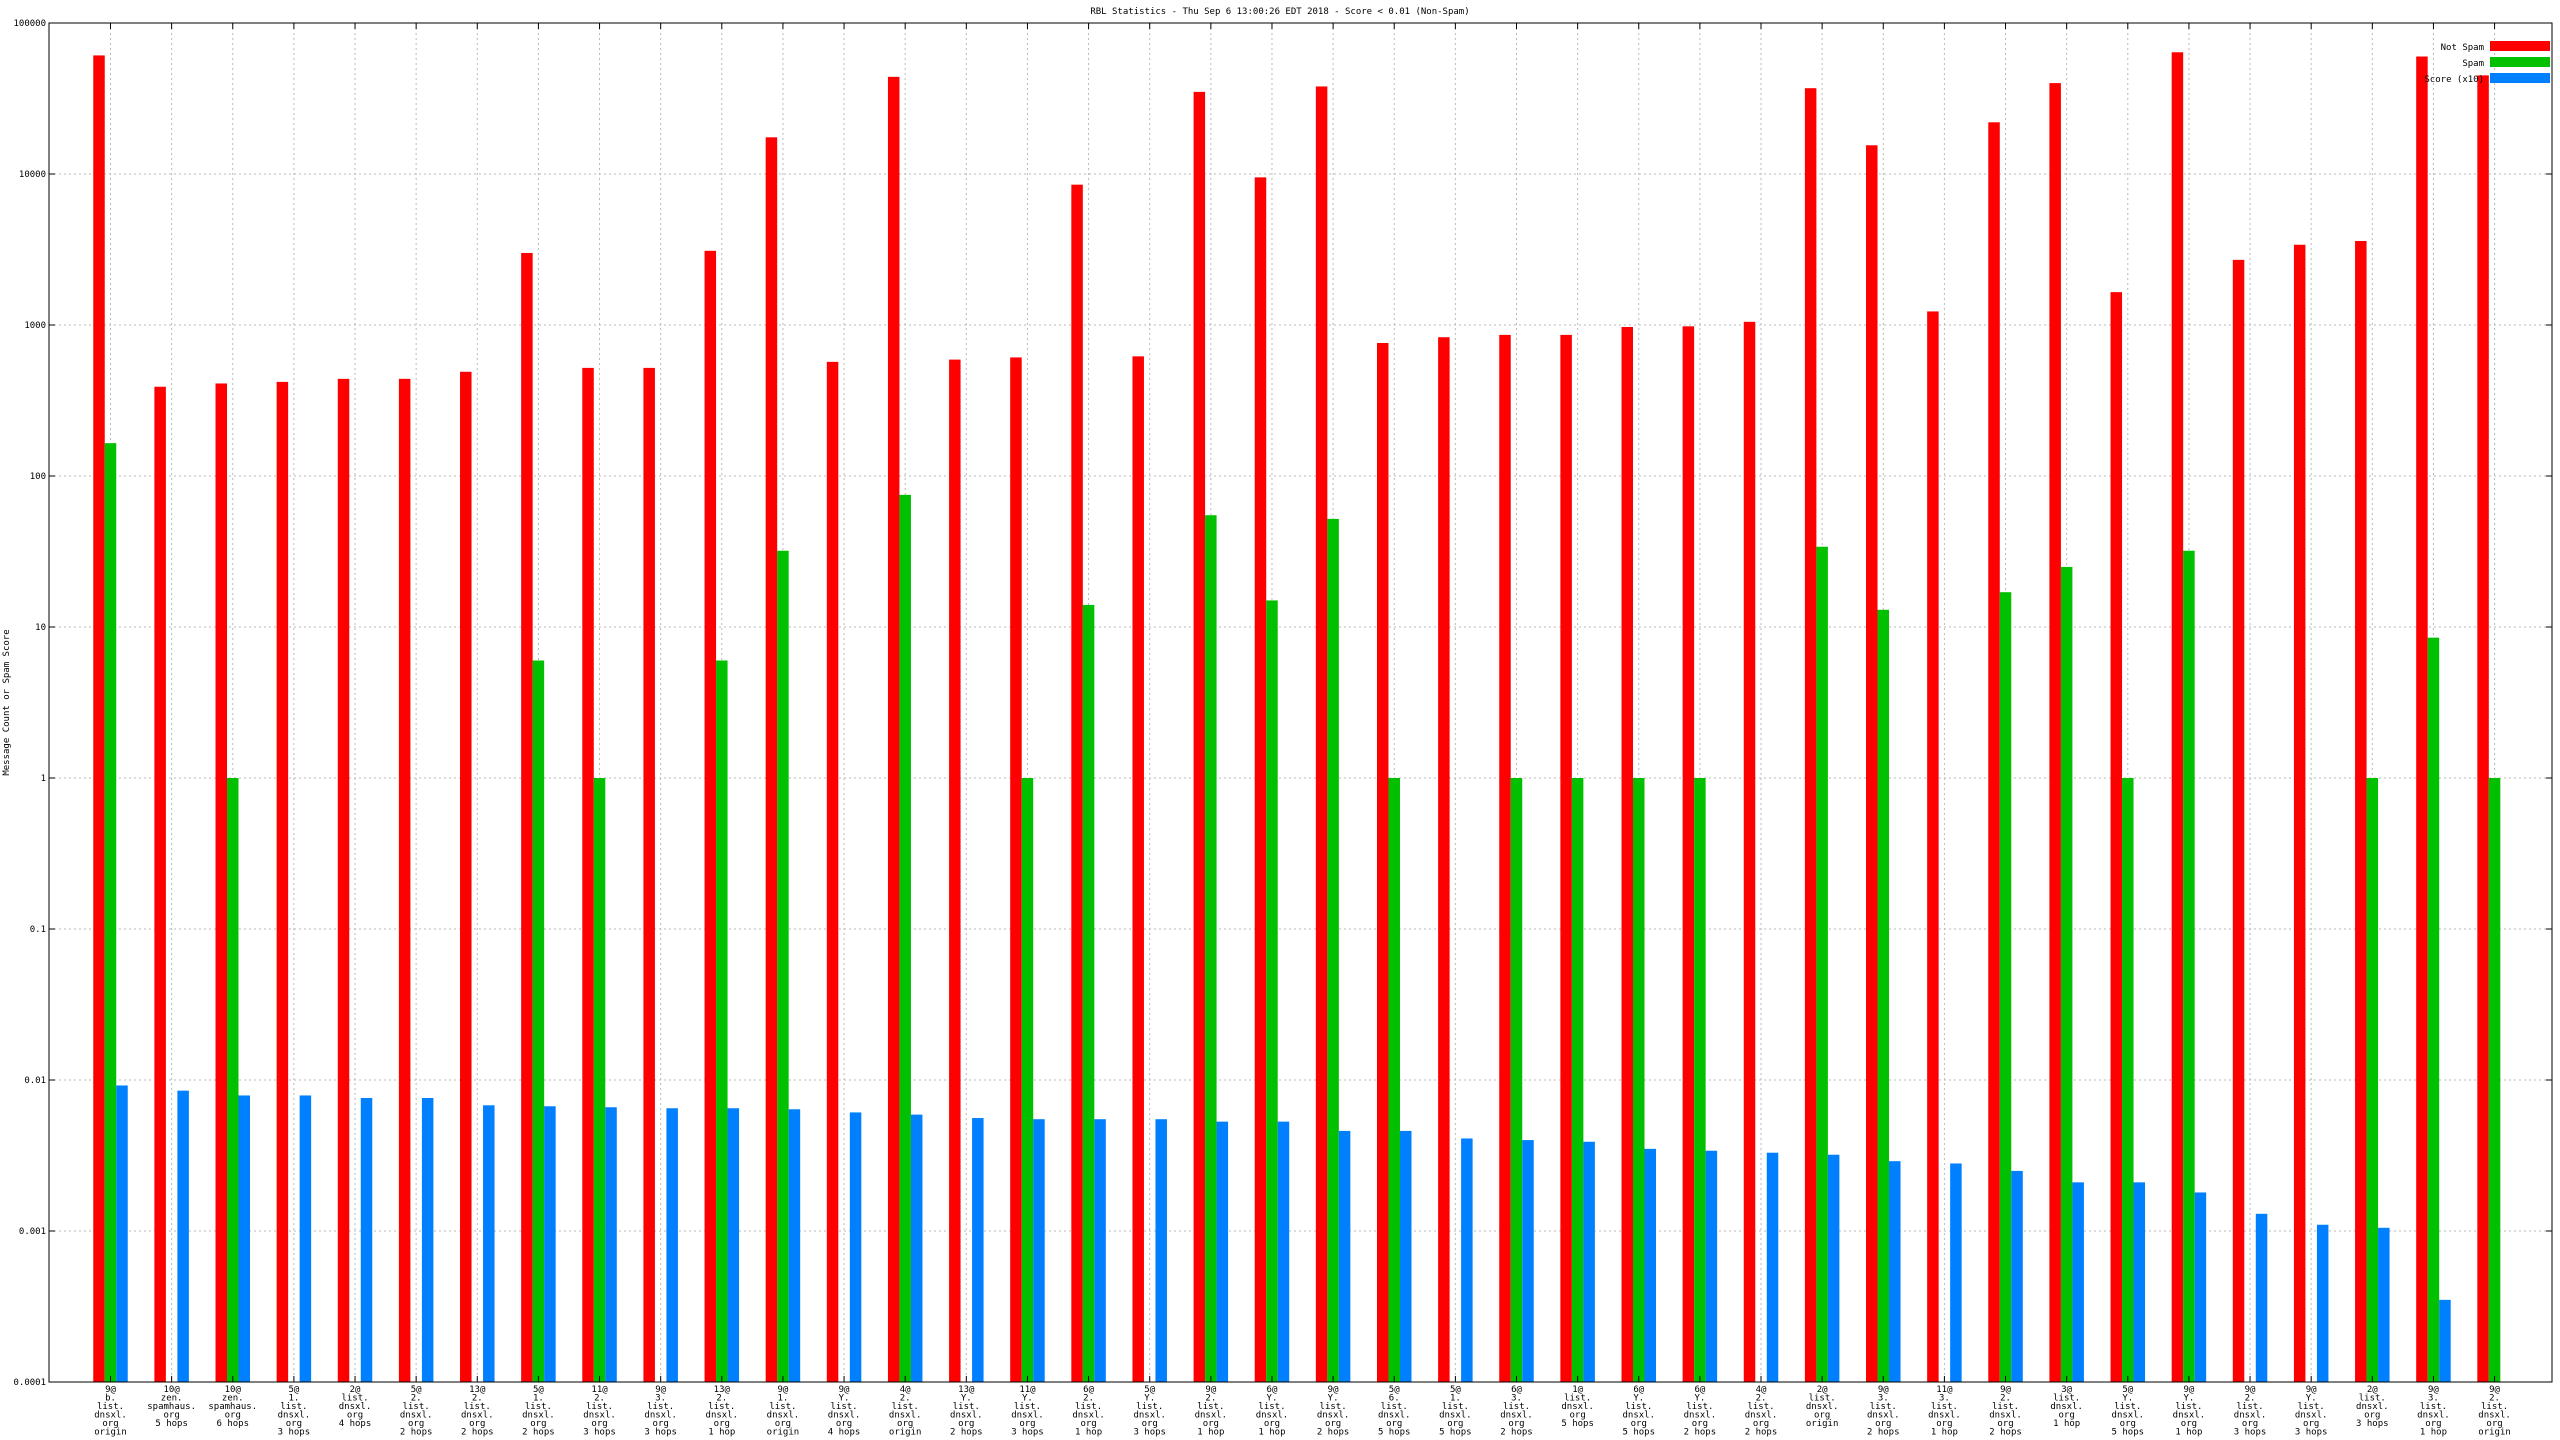 The height and width of the screenshot is (1440, 2560). Describe the element at coordinates (2372, 1390) in the screenshot. I see `x-tick-label: 2@` at that location.